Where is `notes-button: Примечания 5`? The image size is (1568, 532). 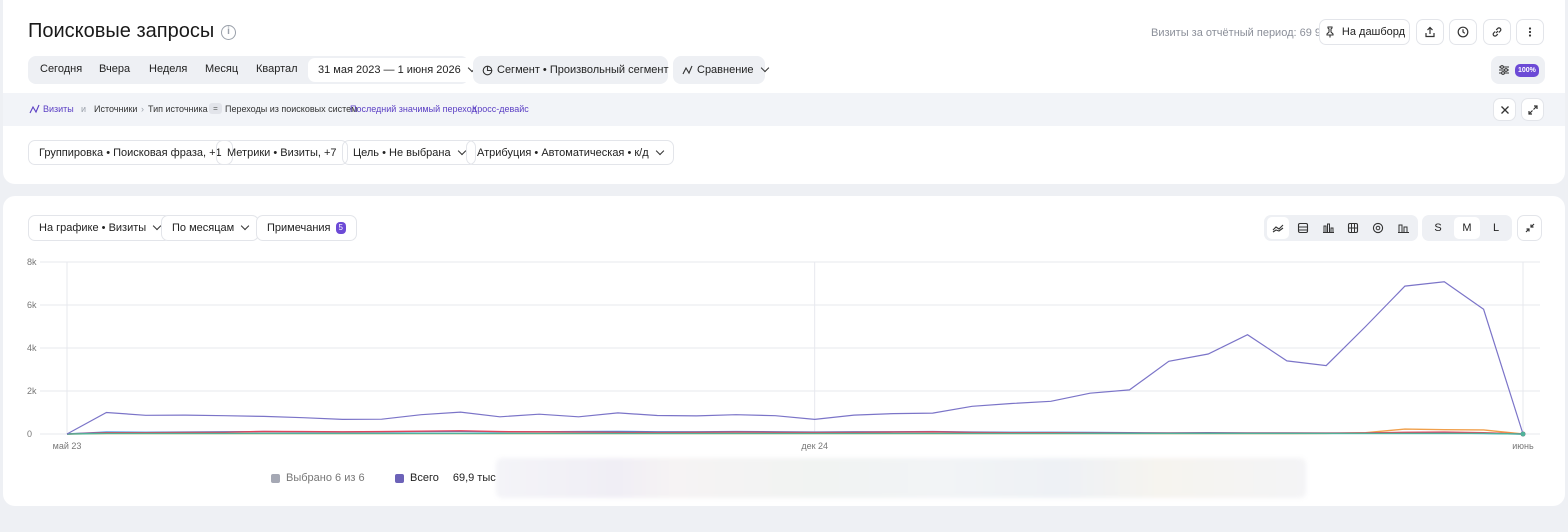
notes-button: Примечания 5 is located at coordinates (306, 228).